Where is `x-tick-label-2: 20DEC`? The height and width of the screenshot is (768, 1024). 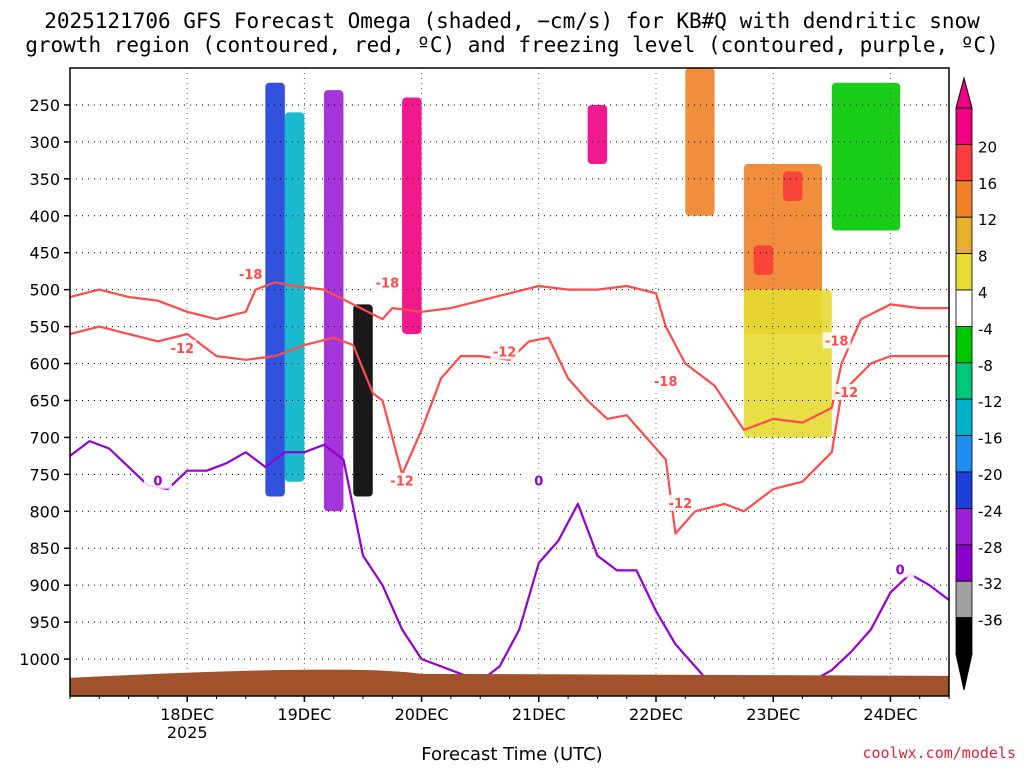
x-tick-label-2: 20DEC is located at coordinates (422, 714).